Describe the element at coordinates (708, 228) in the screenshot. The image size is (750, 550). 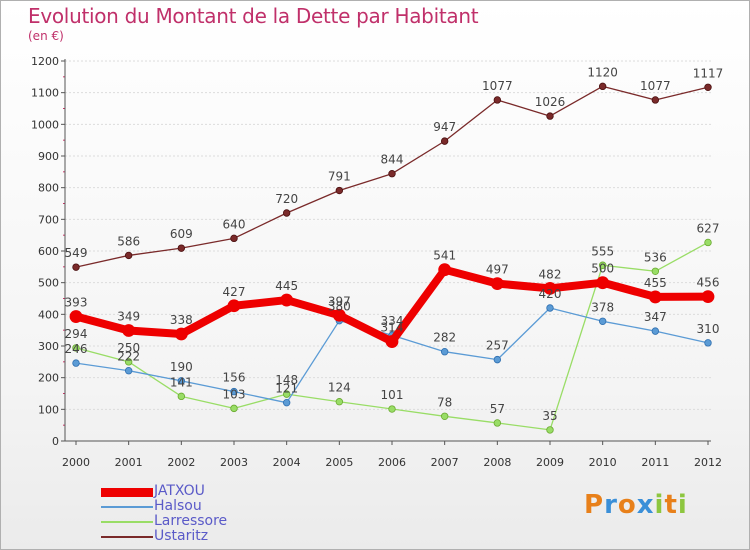
I see `data-label: 627` at that location.